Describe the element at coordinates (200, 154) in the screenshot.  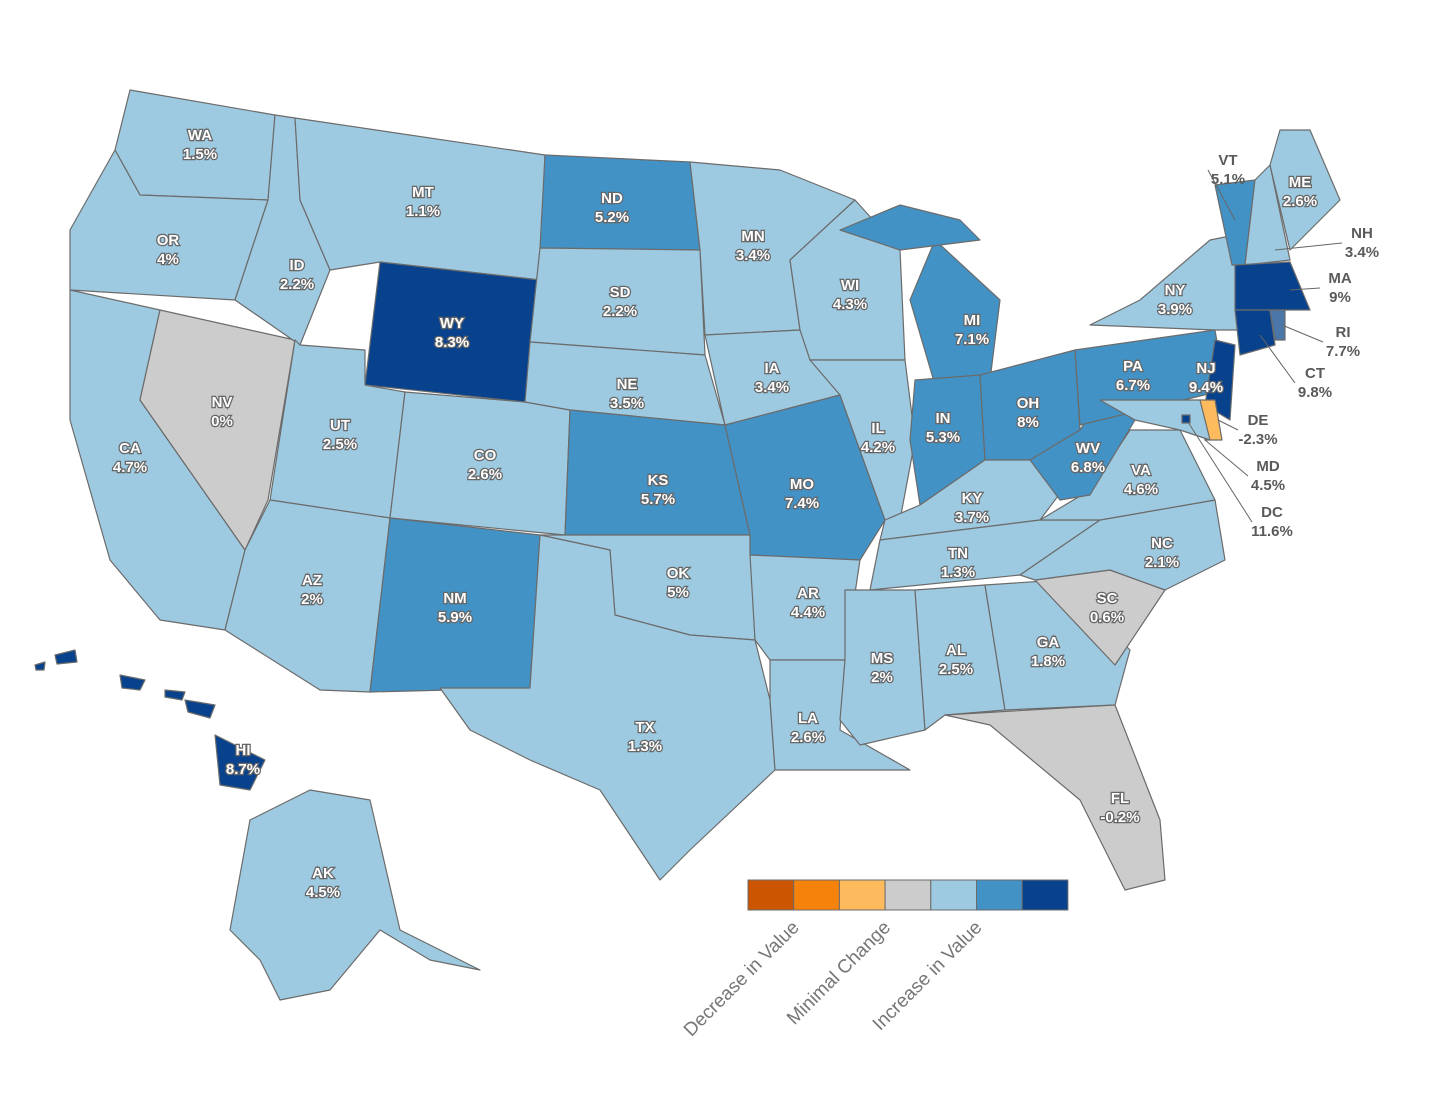
I see `state-value: 1.5%` at that location.